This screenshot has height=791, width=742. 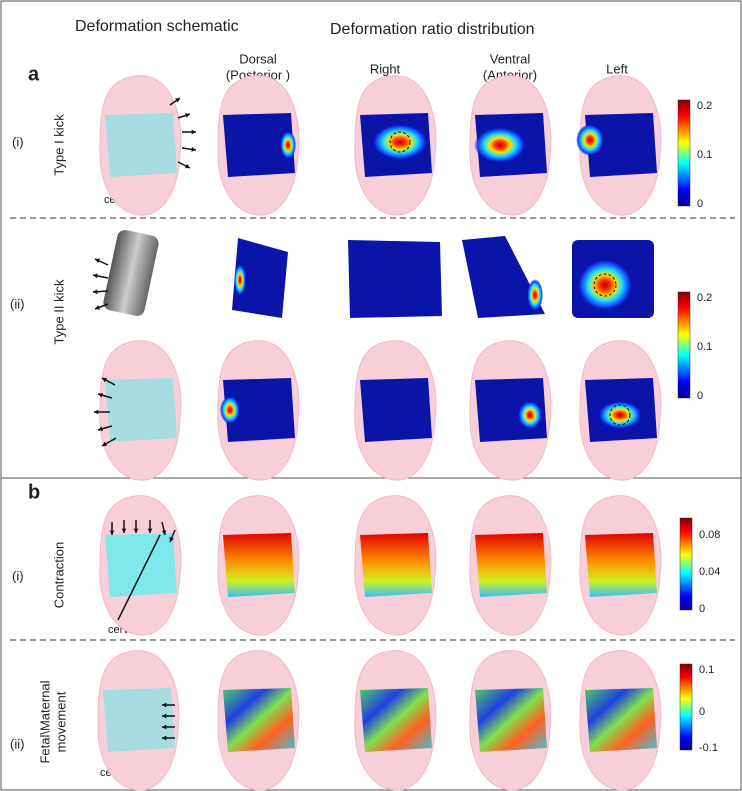 I want to click on axis-line, so click(x=139, y=577).